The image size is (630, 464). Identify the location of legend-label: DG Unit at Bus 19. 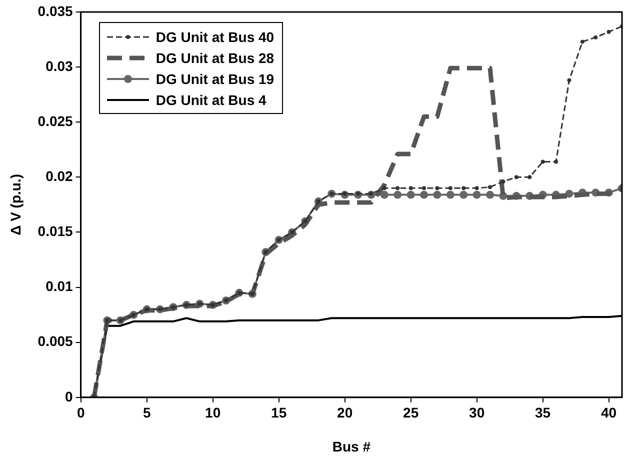
(215, 78).